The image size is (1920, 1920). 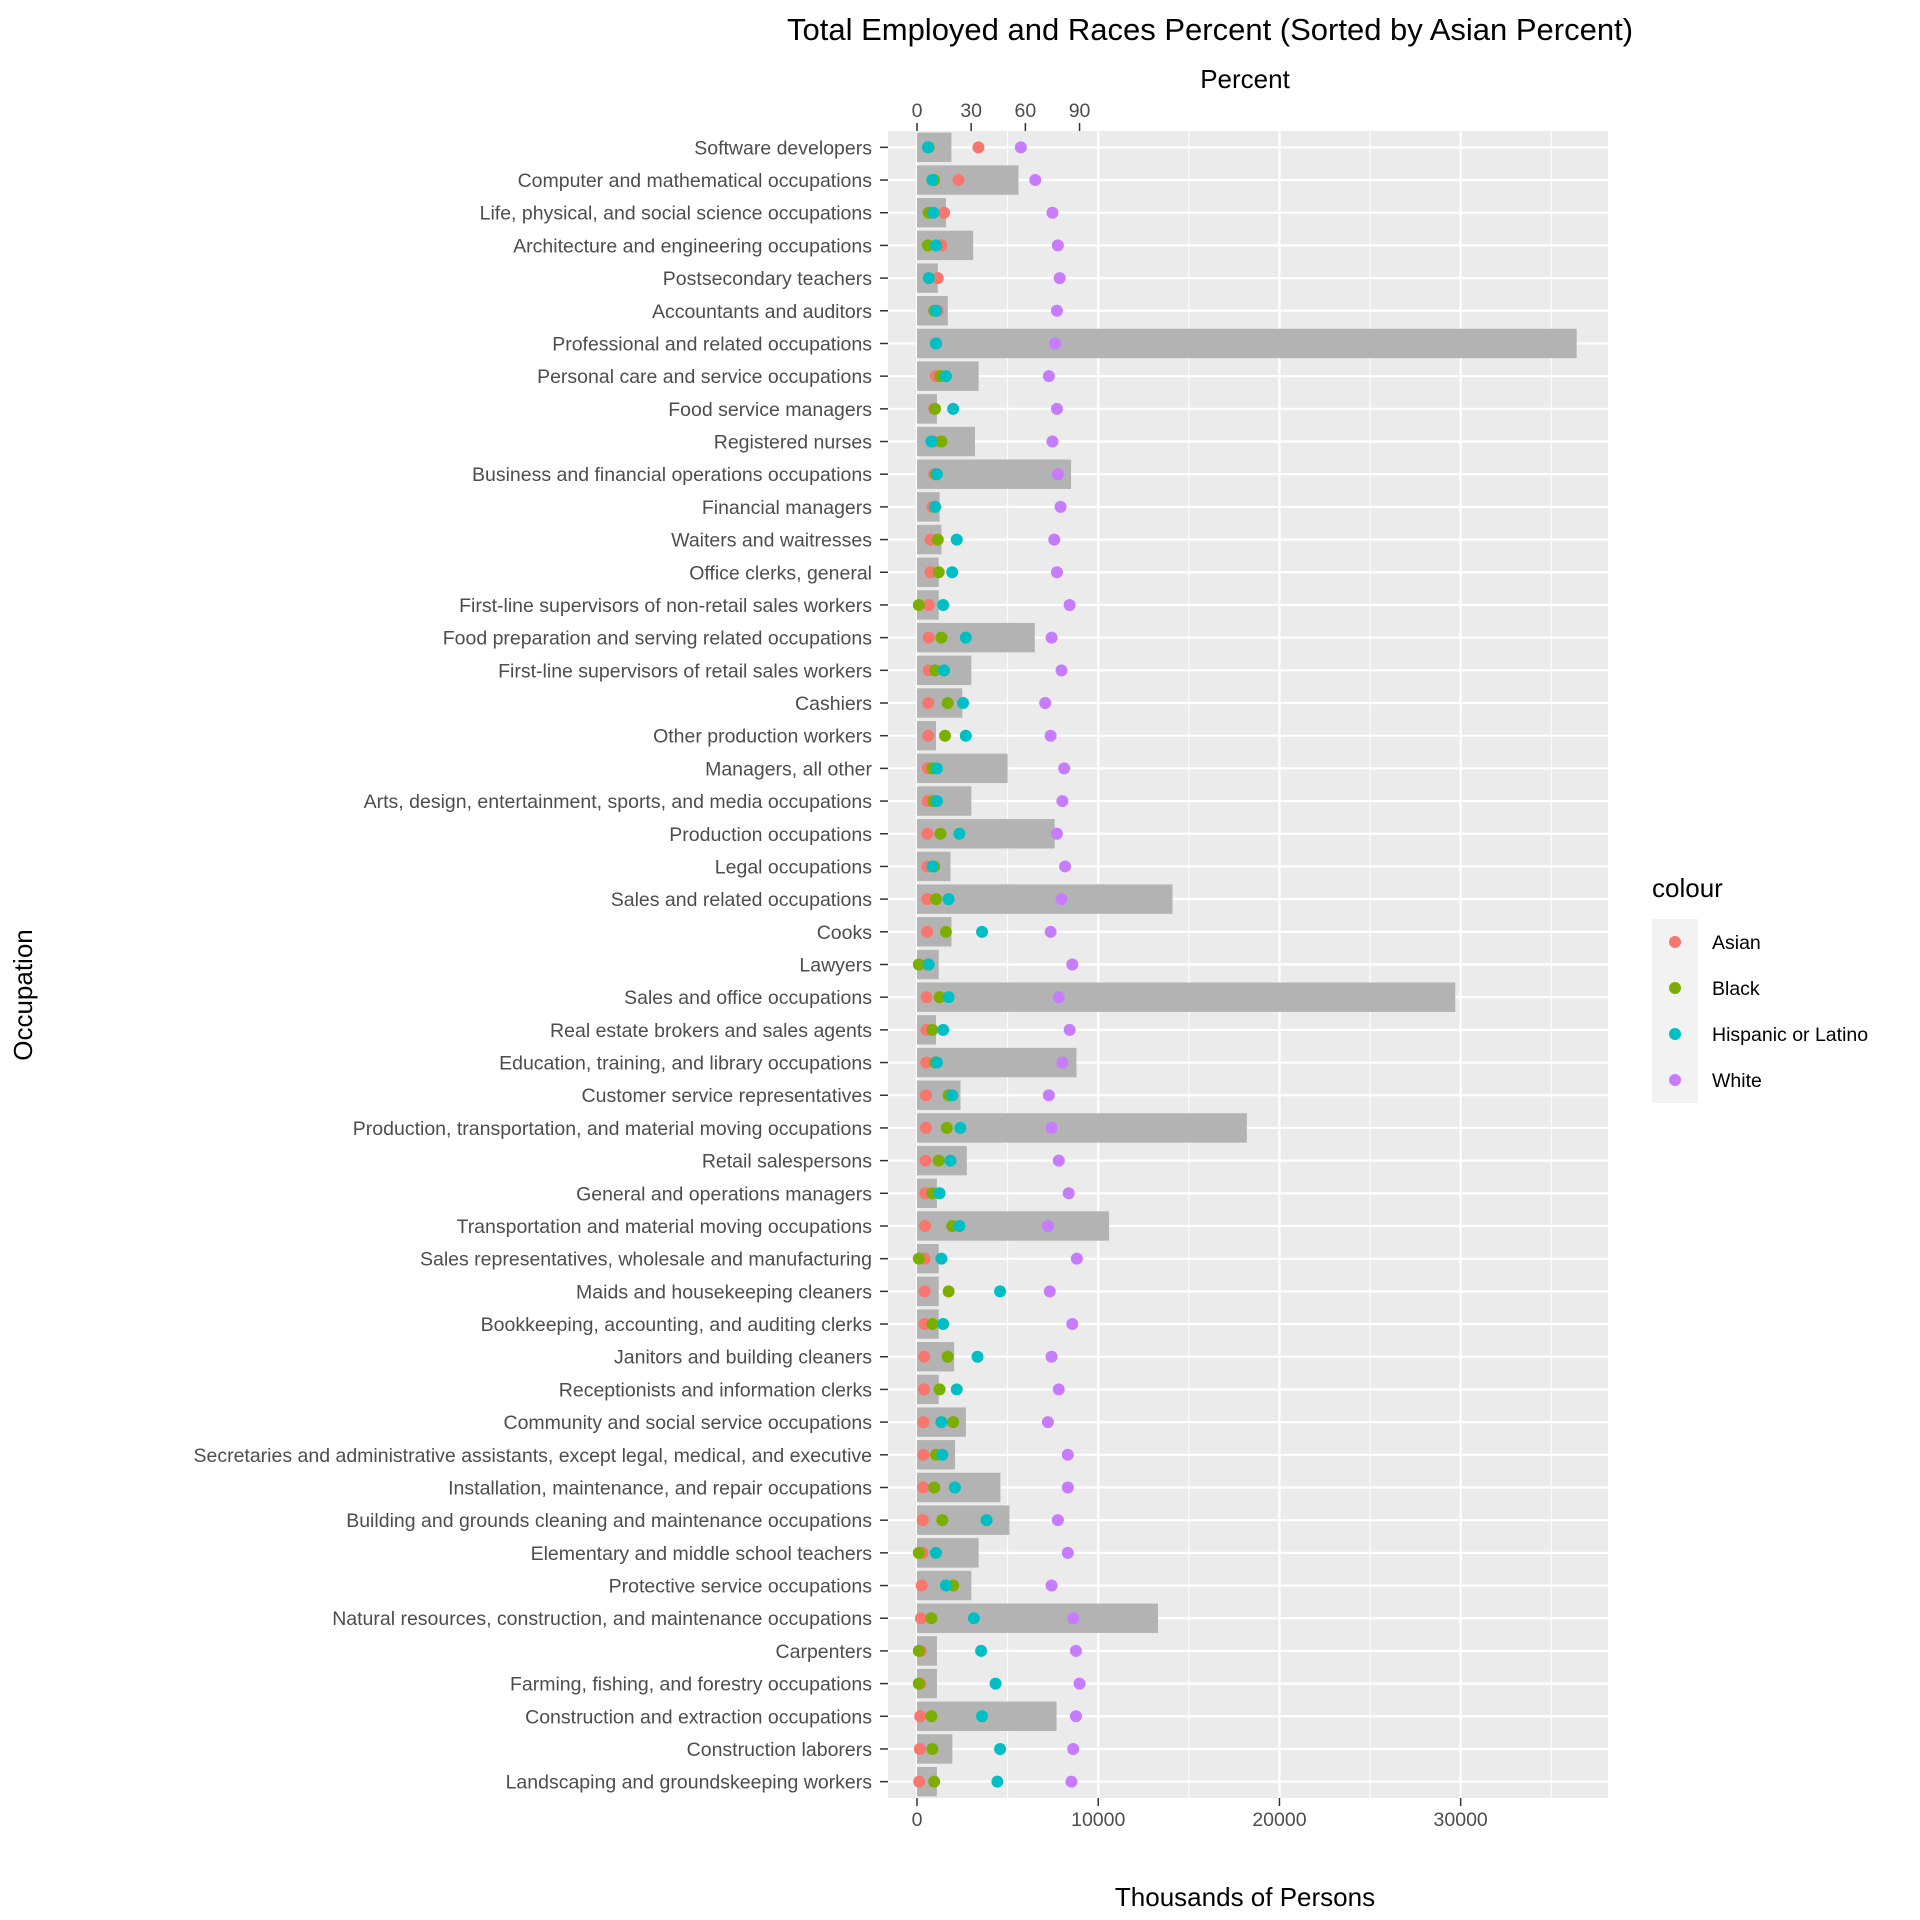 What do you see at coordinates (767, 279) in the screenshot?
I see `y-tick-label: Postsecondary teachers` at bounding box center [767, 279].